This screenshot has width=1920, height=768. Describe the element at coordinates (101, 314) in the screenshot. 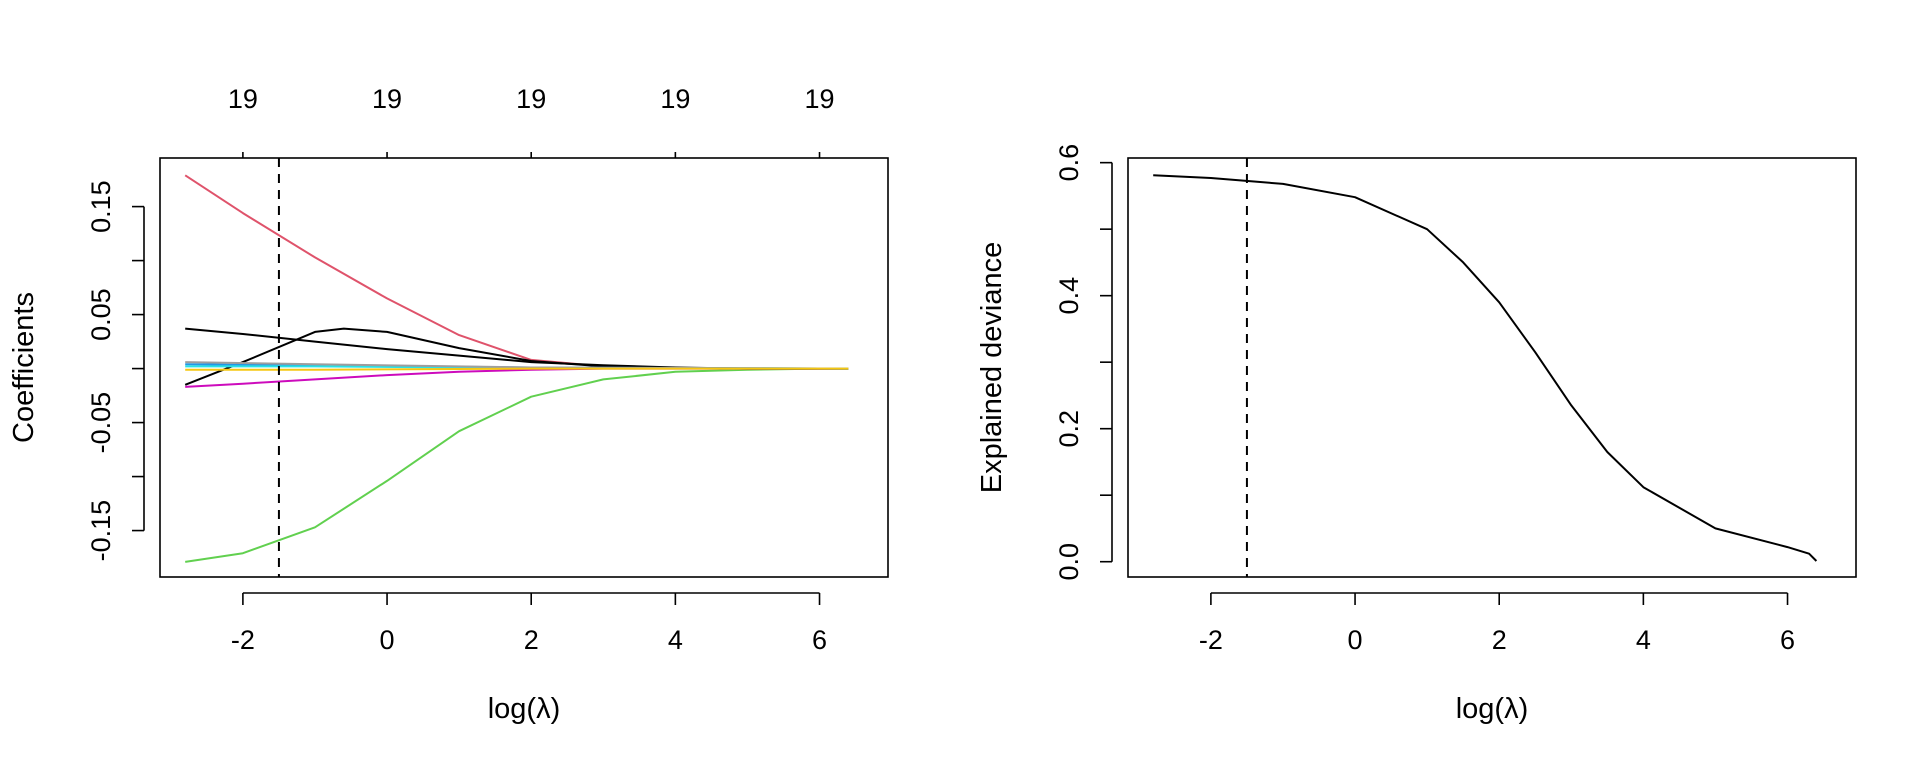

I see `y-tick-label: 0.05` at that location.